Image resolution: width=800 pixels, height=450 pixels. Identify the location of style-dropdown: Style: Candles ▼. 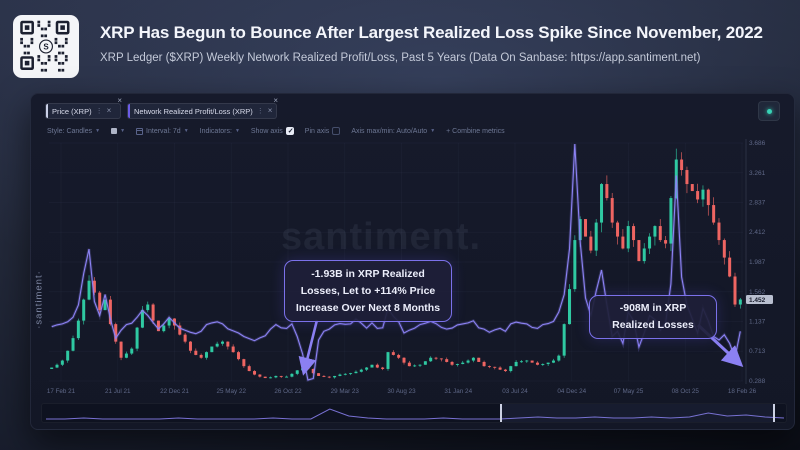
(73, 131).